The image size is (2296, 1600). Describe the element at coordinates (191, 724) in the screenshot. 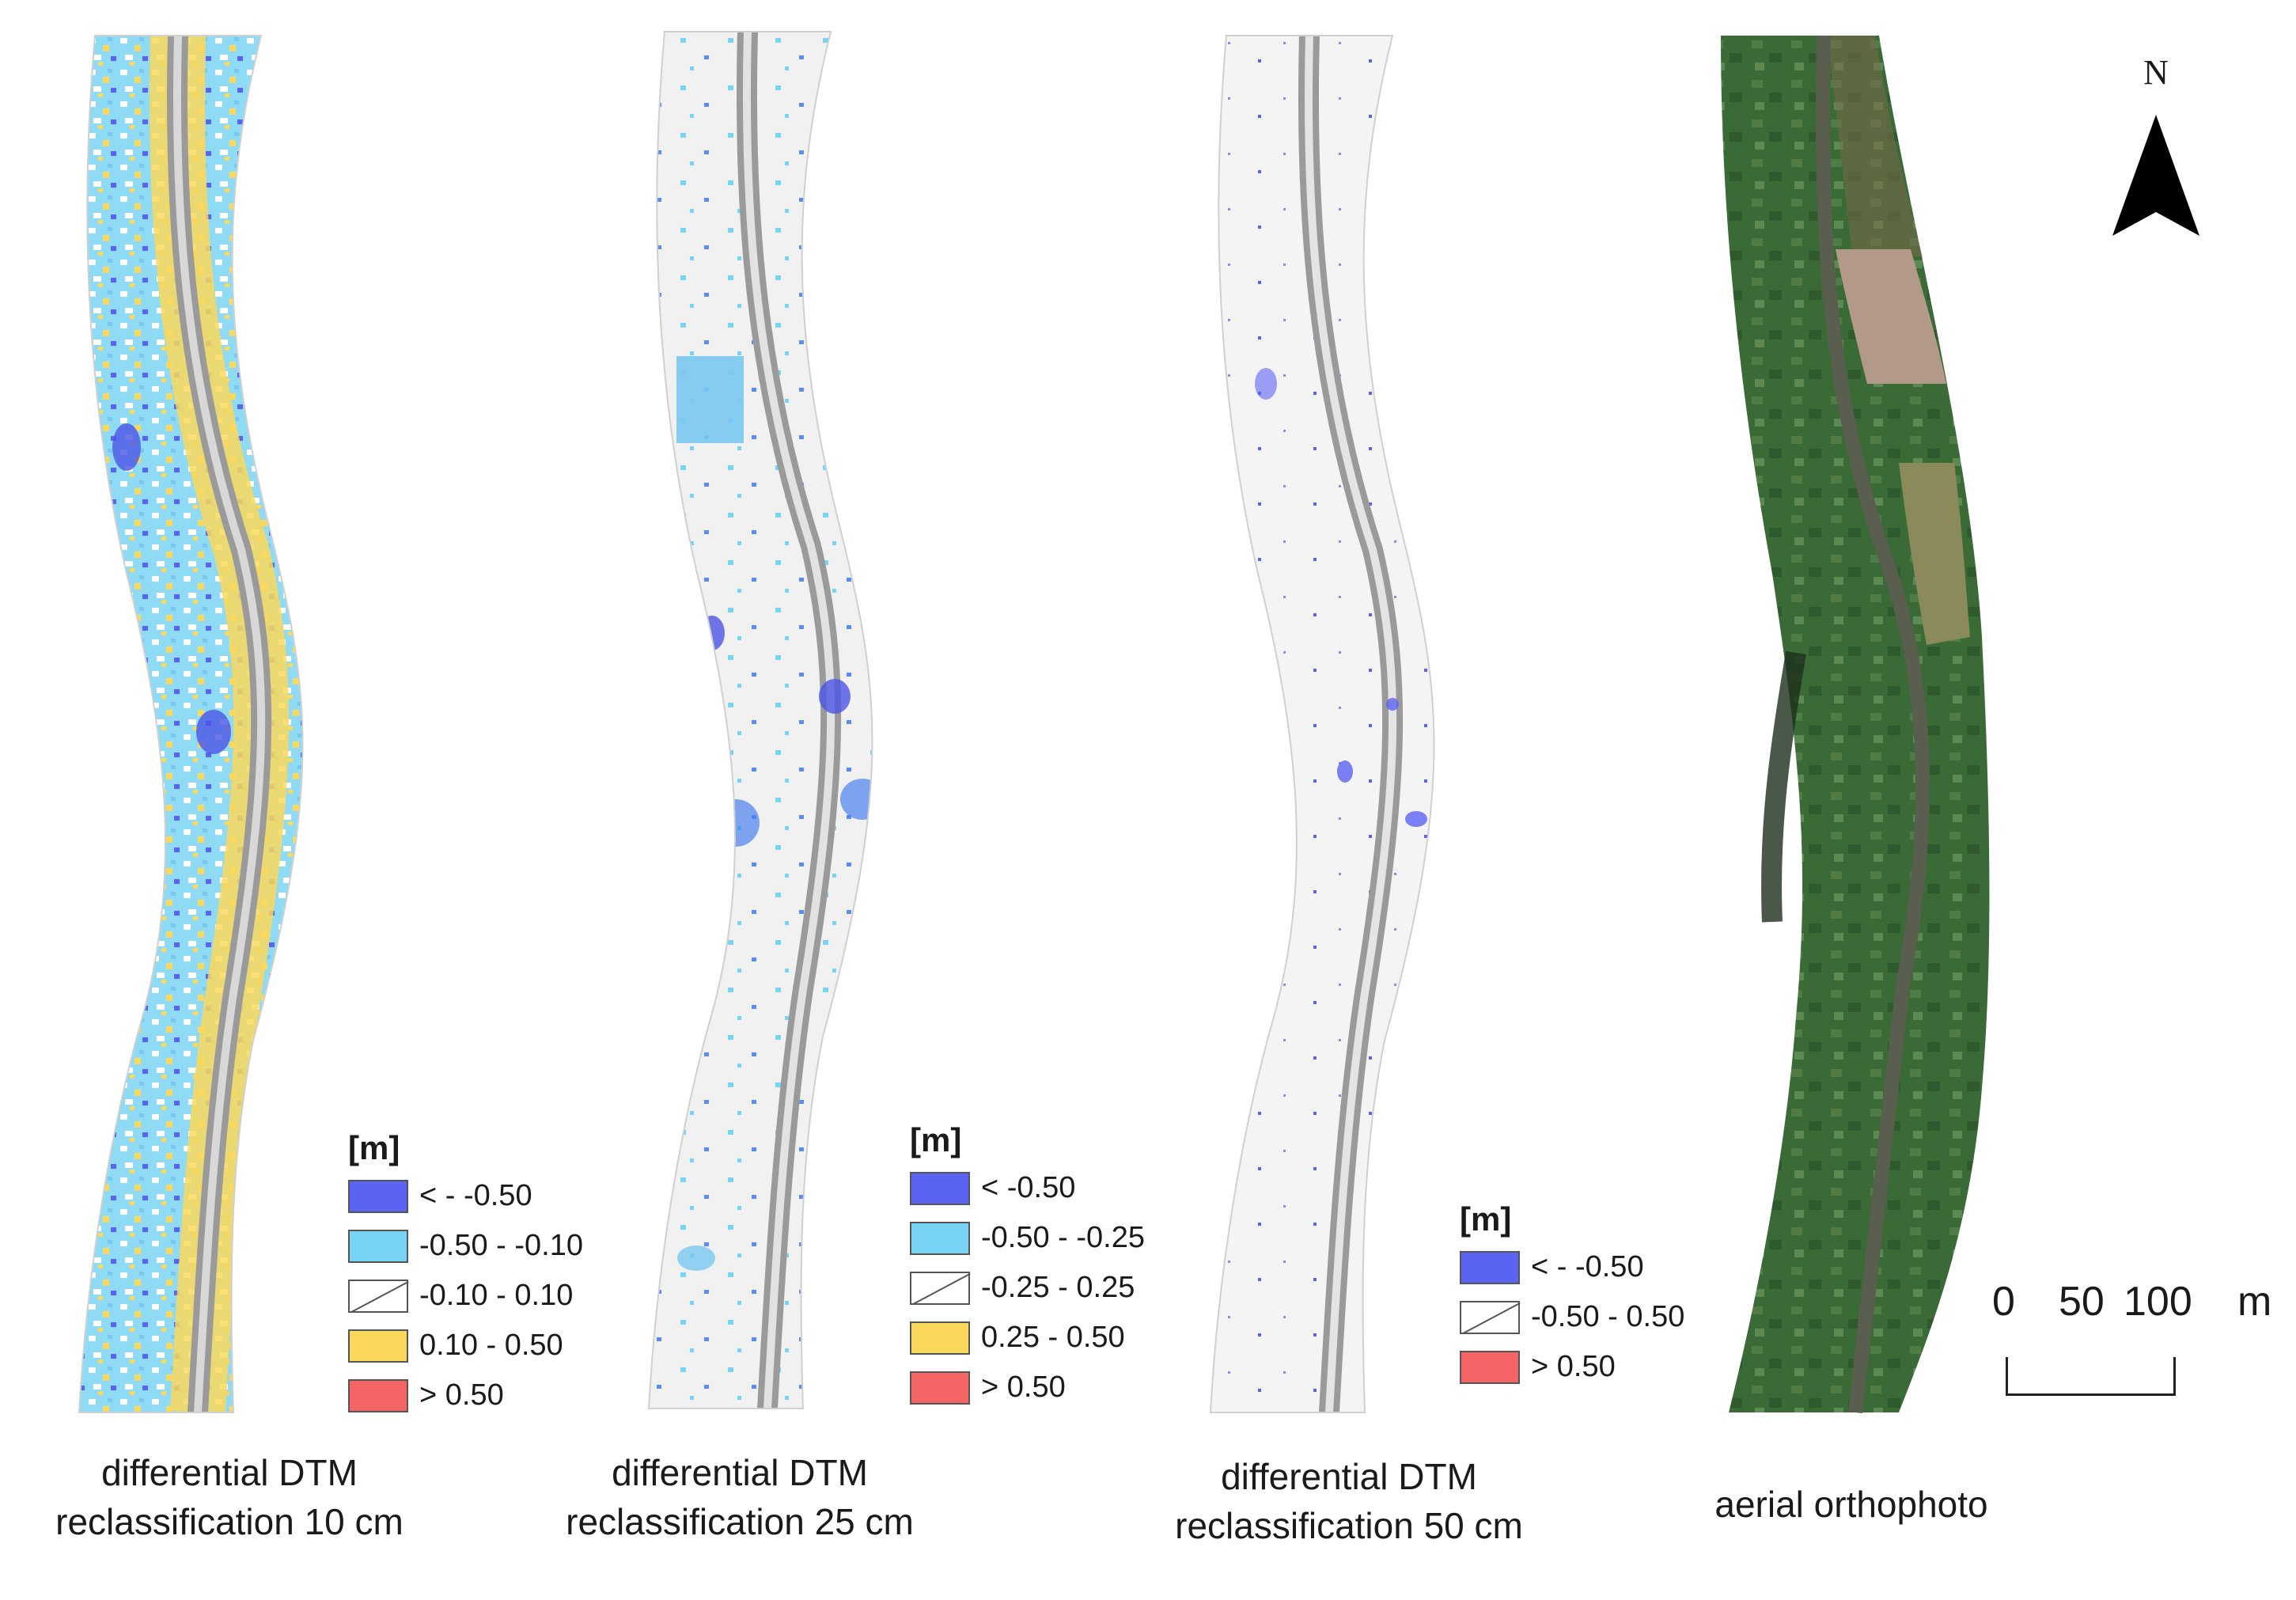

I see `dtm-10cm-map` at that location.